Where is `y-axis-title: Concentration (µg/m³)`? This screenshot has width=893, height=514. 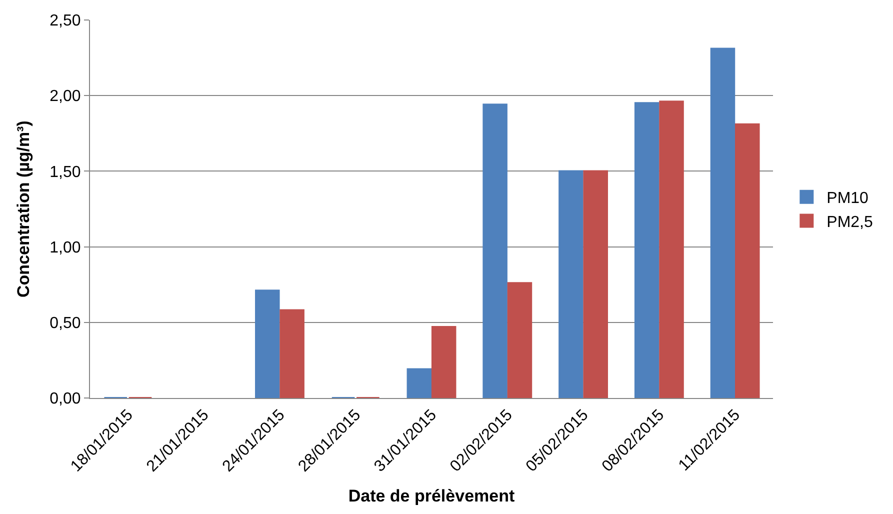
y-axis-title: Concentration (µg/m³) is located at coordinates (24, 209).